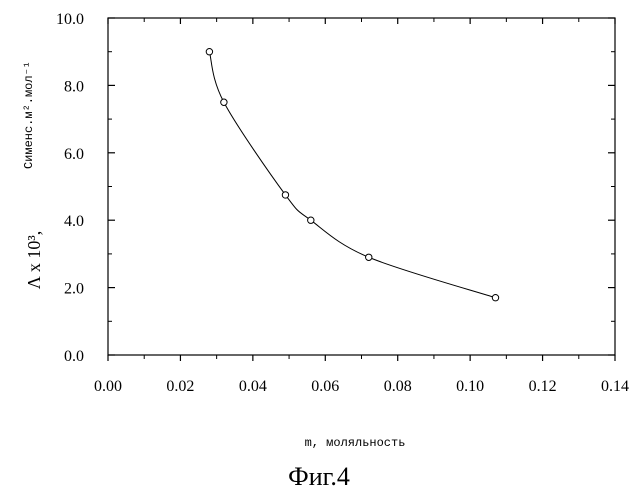 The width and height of the screenshot is (638, 500). I want to click on y-tick-label: 0.0, so click(74, 356).